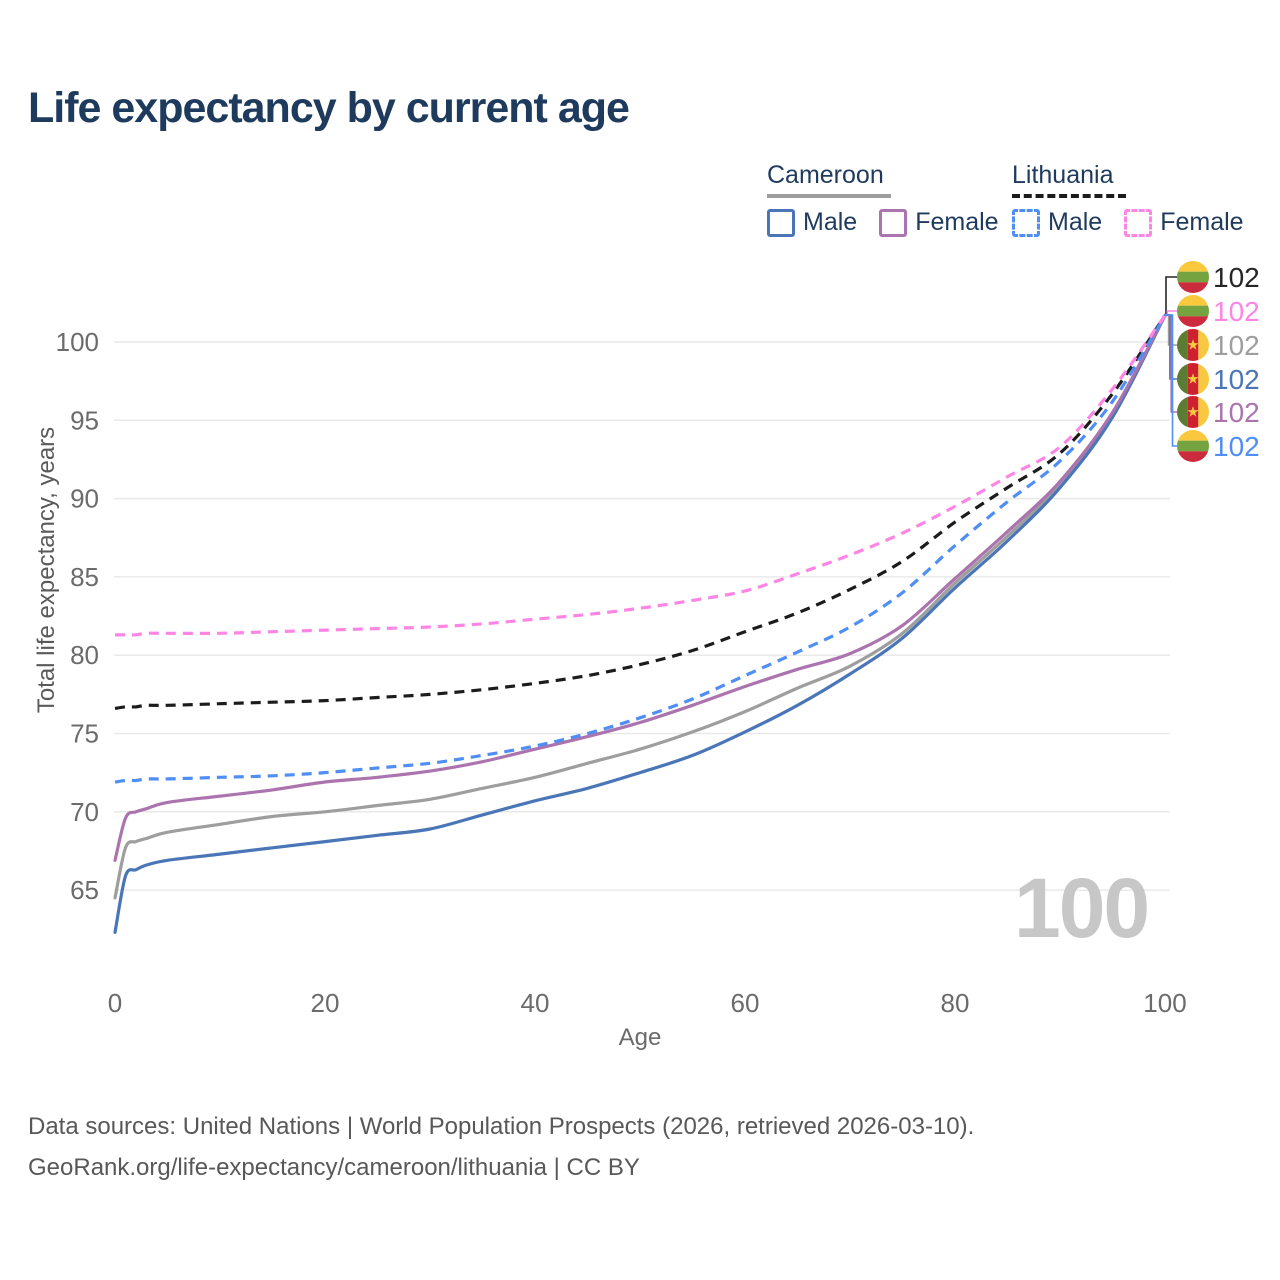 Image resolution: width=1280 pixels, height=1280 pixels. I want to click on legend-group-cameroon: Cameroon Male Female, so click(894, 199).